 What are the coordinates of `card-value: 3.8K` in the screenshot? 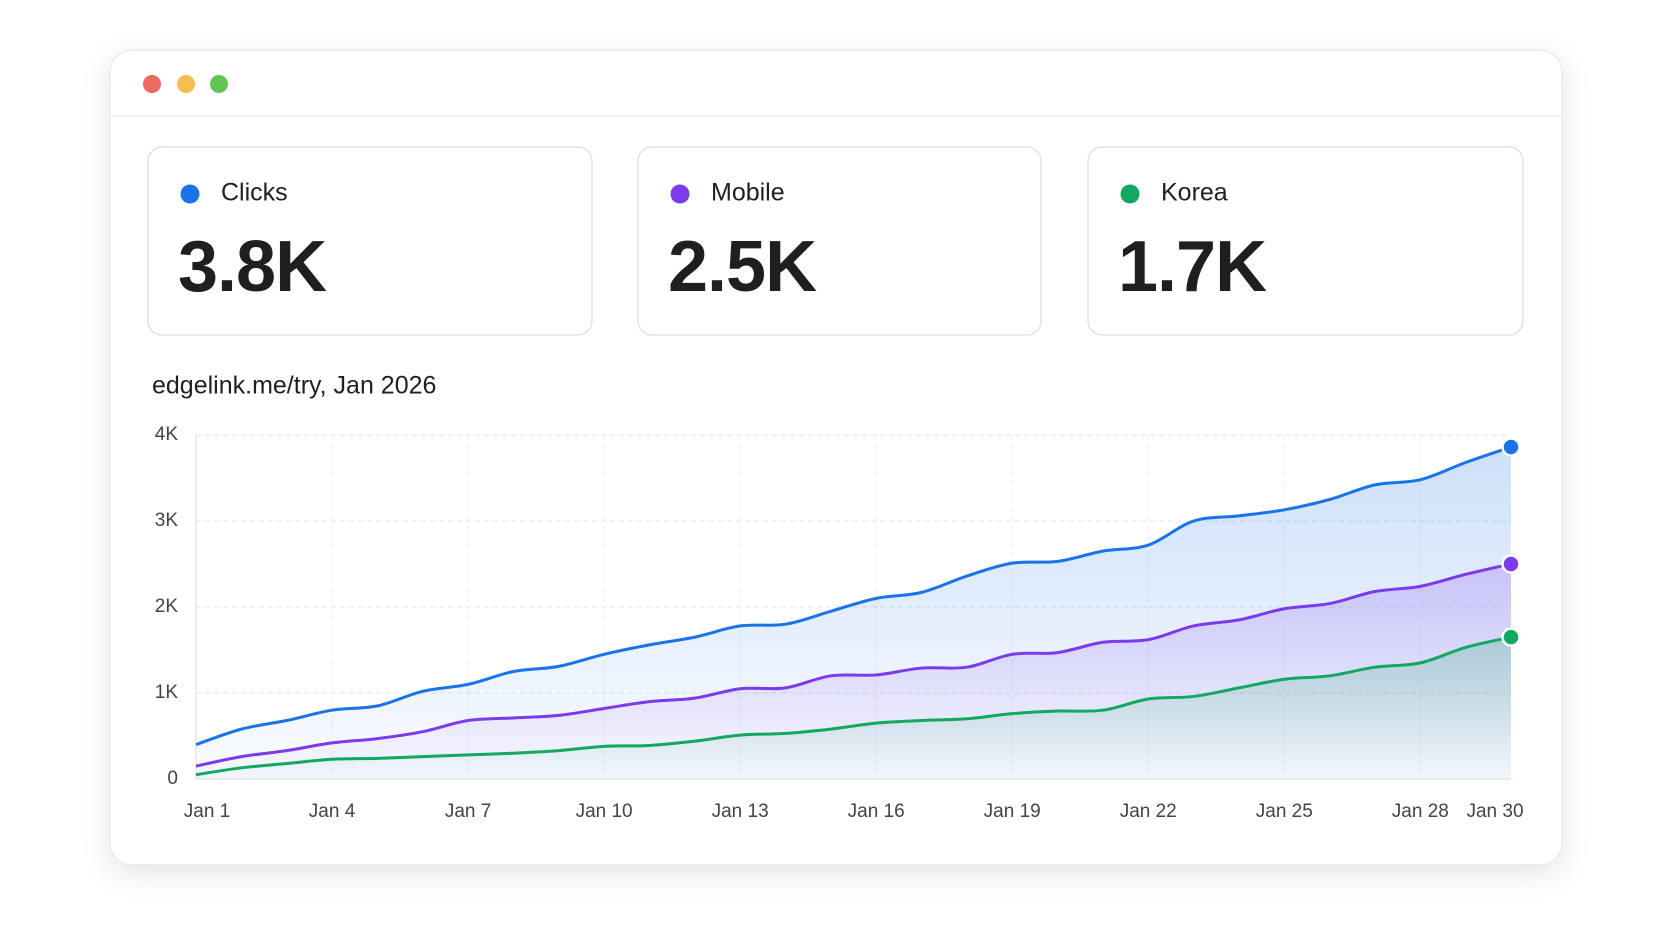 It's located at (252, 267).